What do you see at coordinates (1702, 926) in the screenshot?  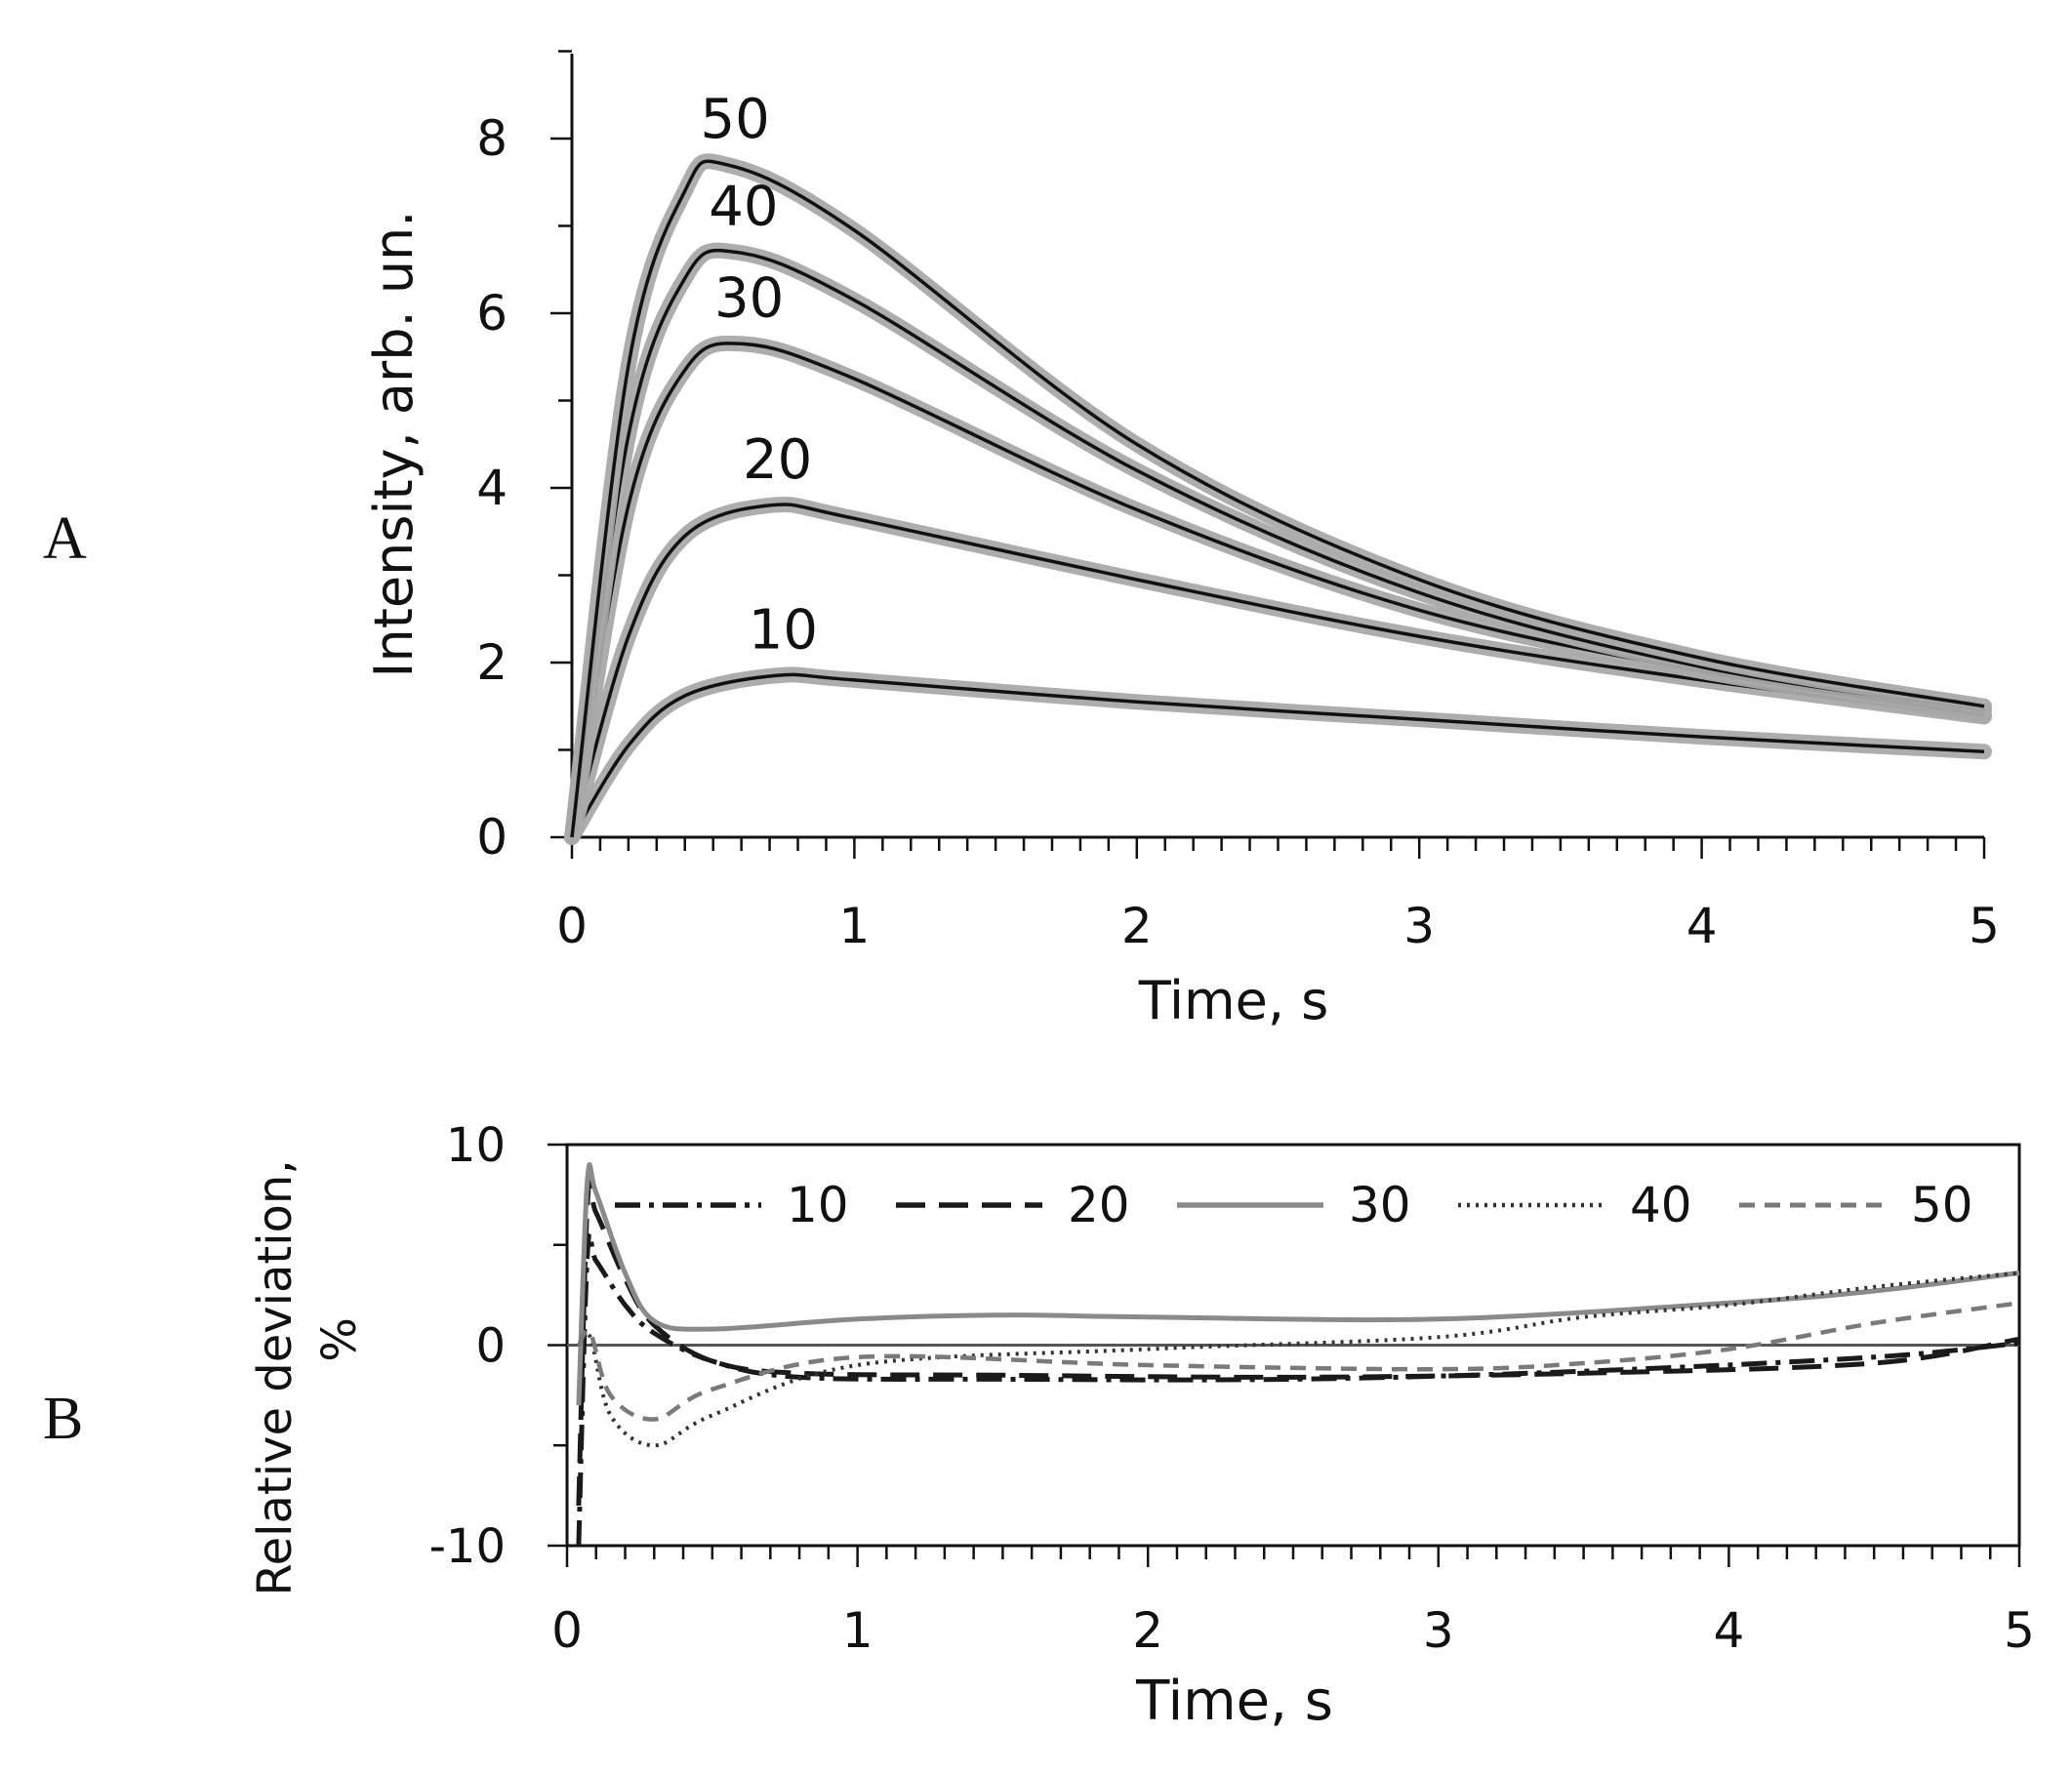 I see `chart-a-x-tick-label: 4` at bounding box center [1702, 926].